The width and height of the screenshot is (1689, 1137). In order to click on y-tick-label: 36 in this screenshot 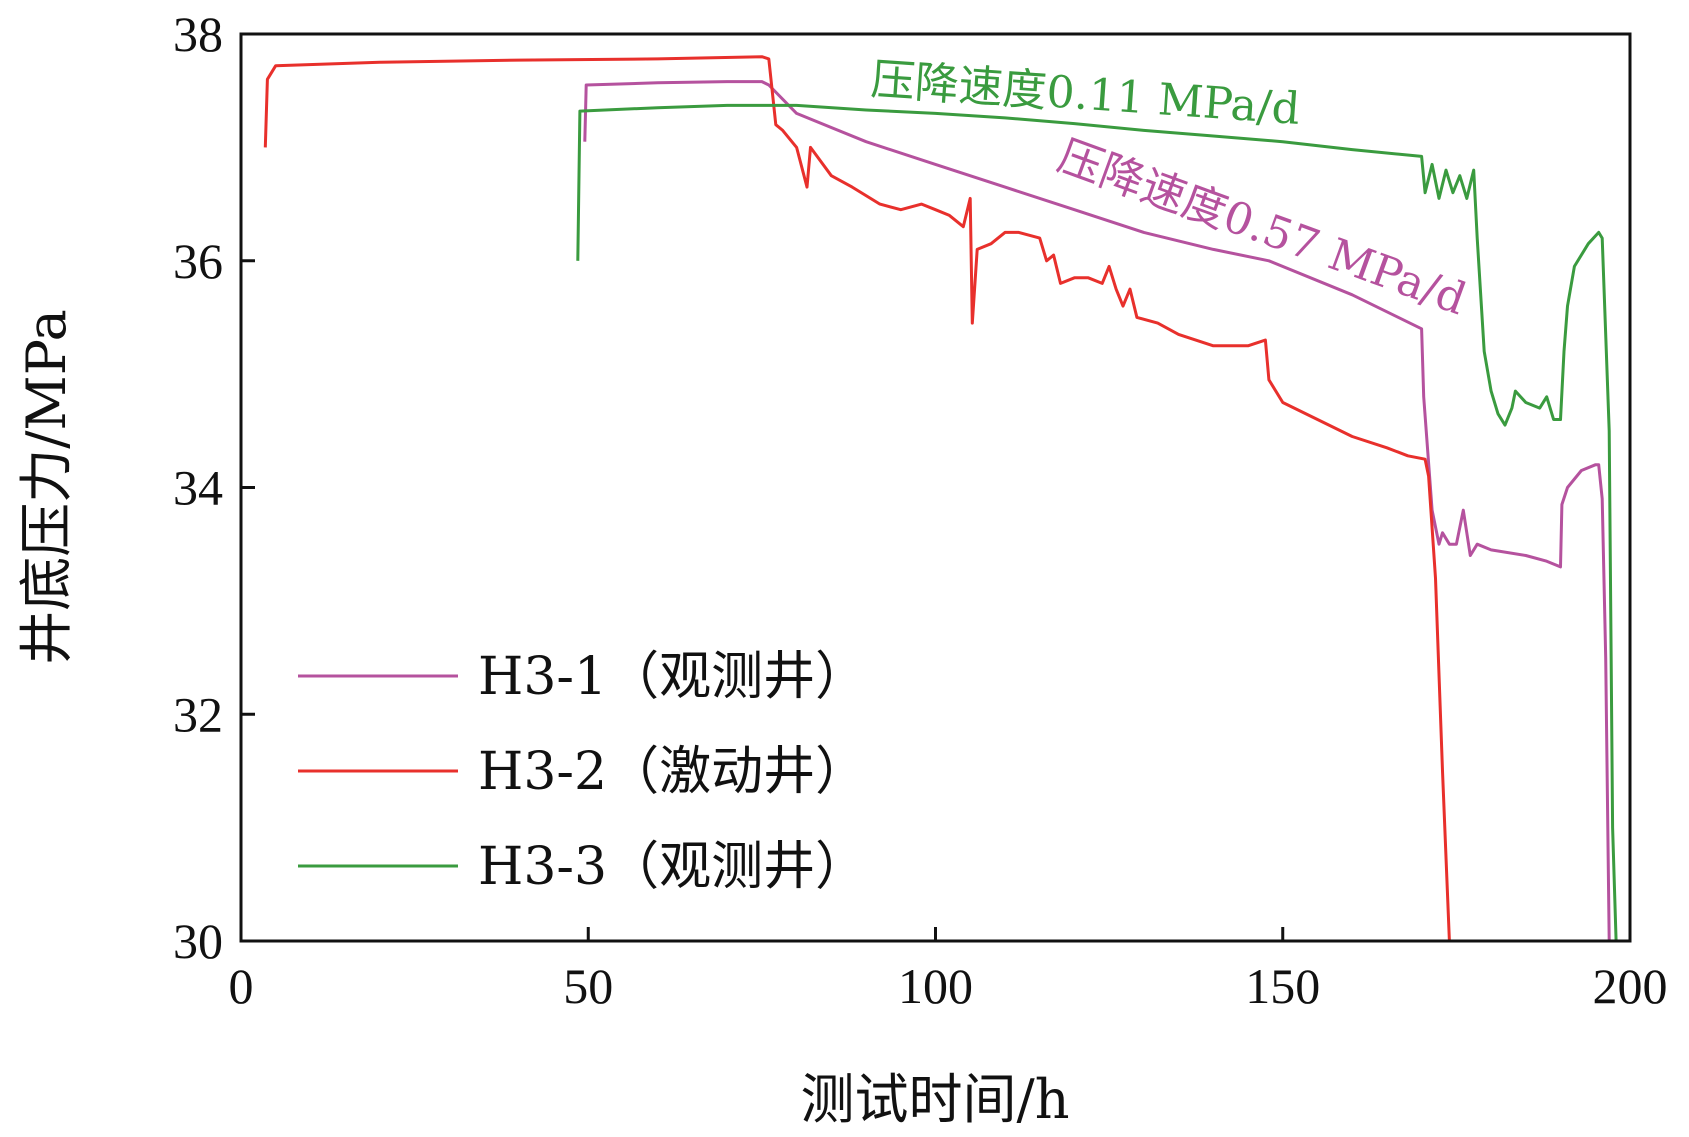, I will do `click(198, 261)`.